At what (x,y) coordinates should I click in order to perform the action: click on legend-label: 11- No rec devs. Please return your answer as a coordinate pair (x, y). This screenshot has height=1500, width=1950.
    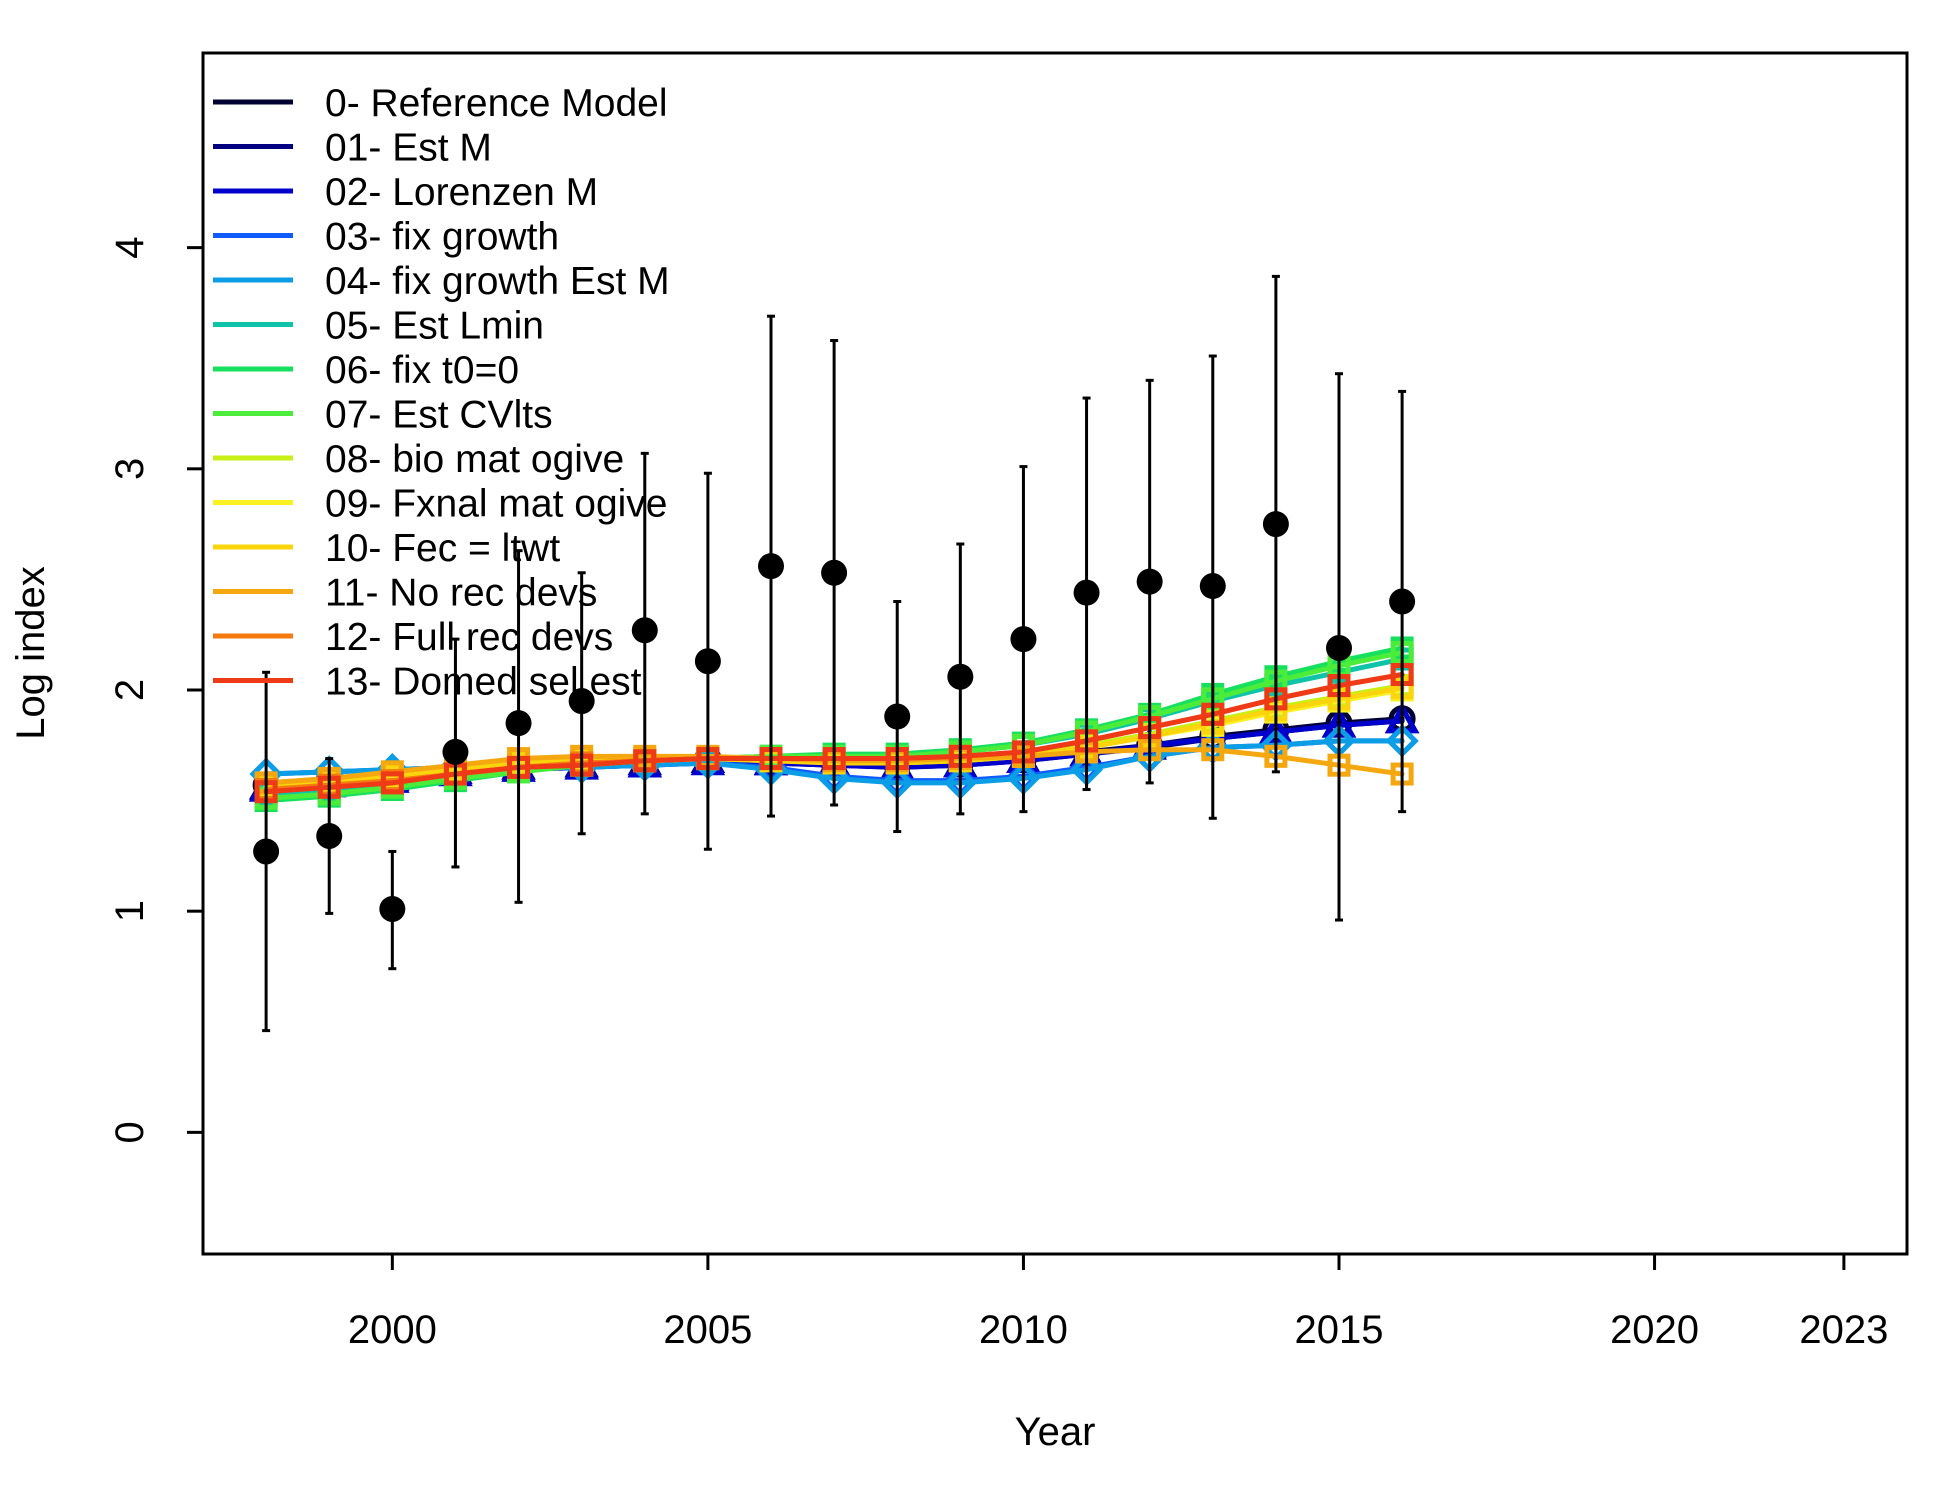
    Looking at the image, I should click on (461, 593).